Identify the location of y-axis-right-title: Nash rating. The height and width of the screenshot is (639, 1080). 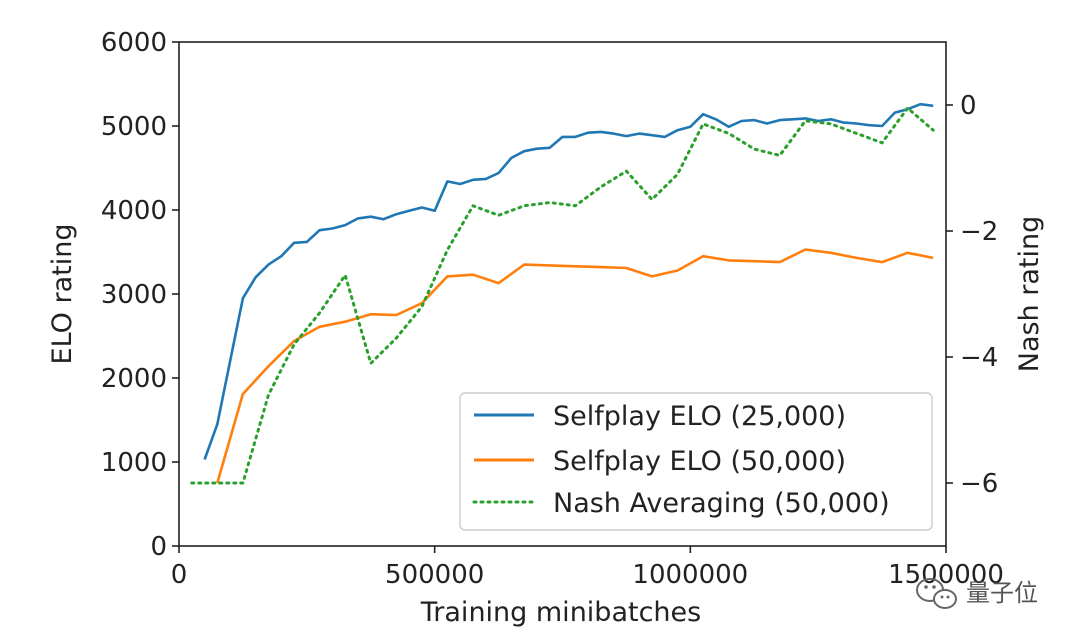
(1029, 294).